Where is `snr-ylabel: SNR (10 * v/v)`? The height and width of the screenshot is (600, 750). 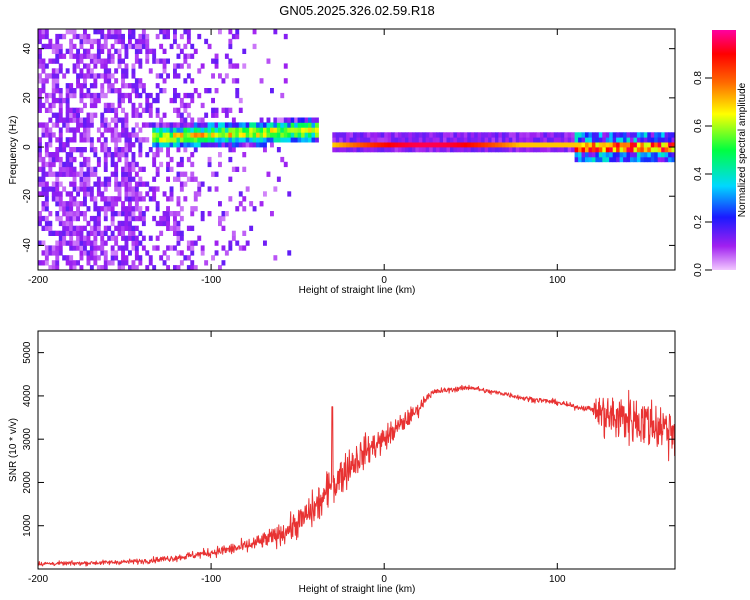
snr-ylabel: SNR (10 * v/v) is located at coordinates (13, 450).